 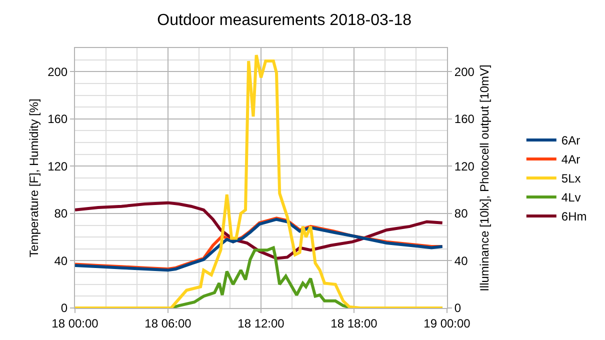 I want to click on line-series, so click(x=259, y=230).